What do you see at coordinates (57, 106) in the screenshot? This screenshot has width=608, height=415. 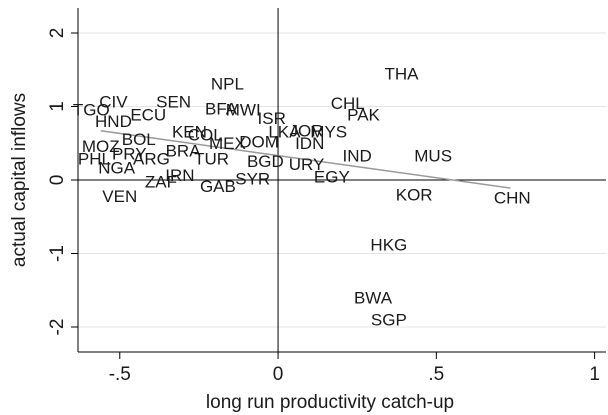 I see `y-tick-label: 1` at bounding box center [57, 106].